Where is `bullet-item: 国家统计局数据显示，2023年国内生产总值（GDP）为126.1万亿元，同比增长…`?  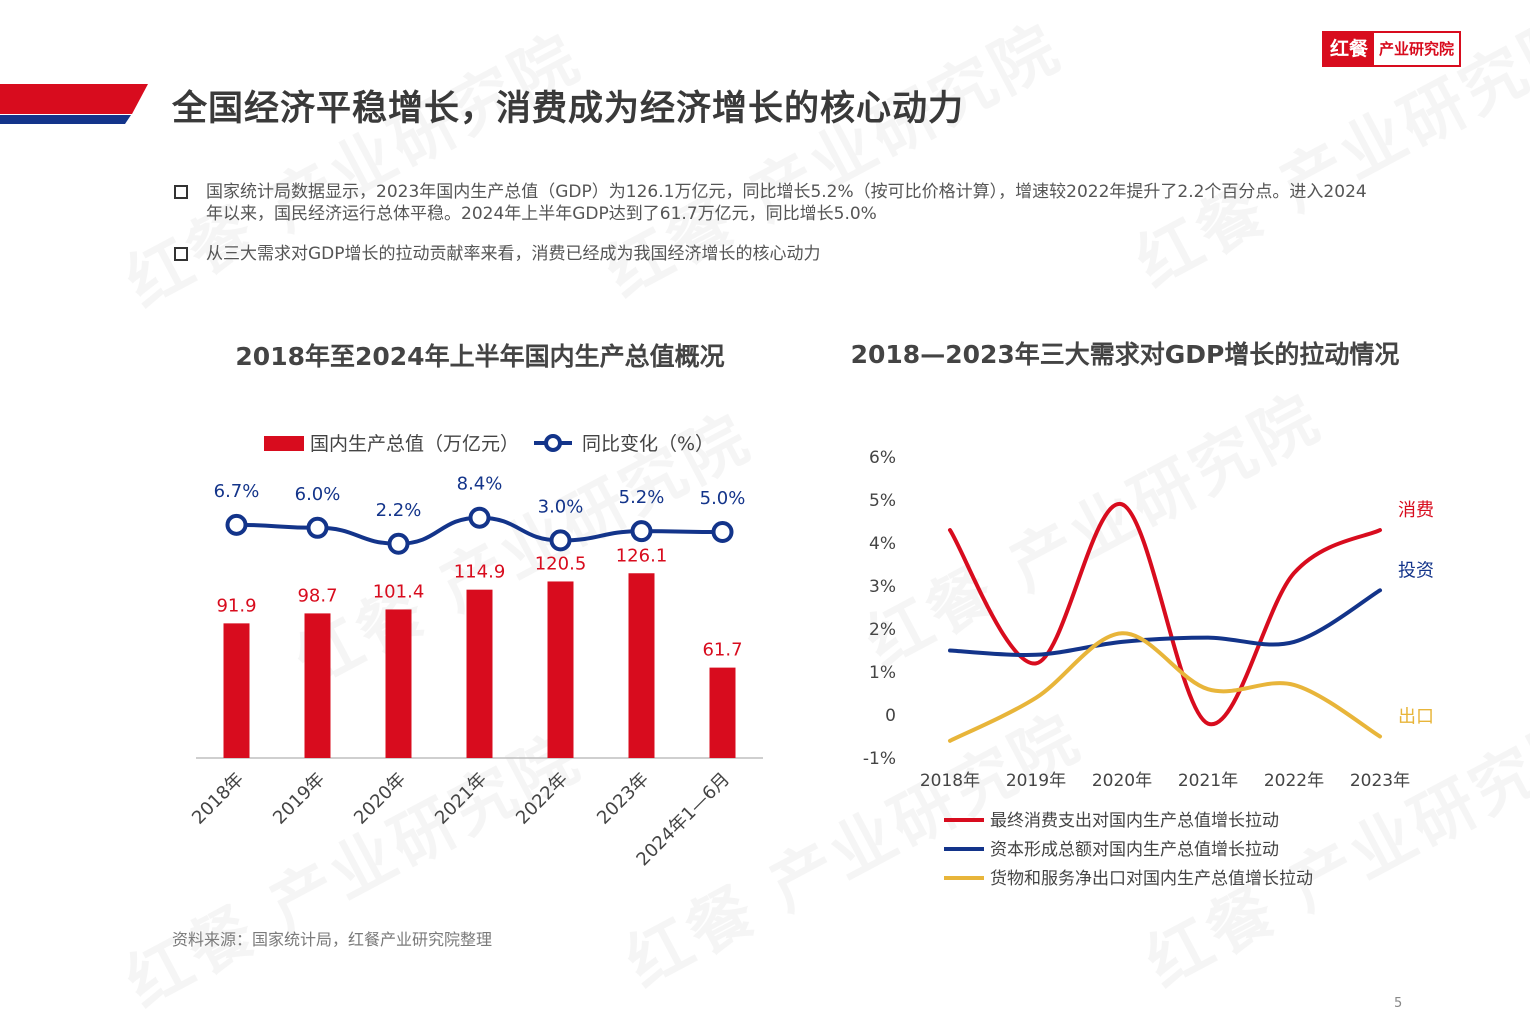
bullet-item: 国家统计局数据显示，2023年国内生产总值（GDP）为126.1万亿元，同比增长… is located at coordinates (775, 203).